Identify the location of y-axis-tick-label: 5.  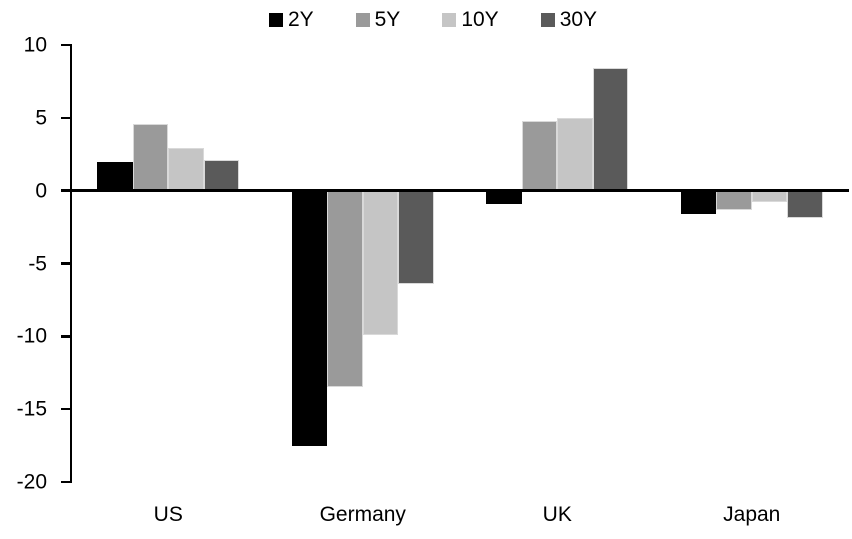
(41, 118).